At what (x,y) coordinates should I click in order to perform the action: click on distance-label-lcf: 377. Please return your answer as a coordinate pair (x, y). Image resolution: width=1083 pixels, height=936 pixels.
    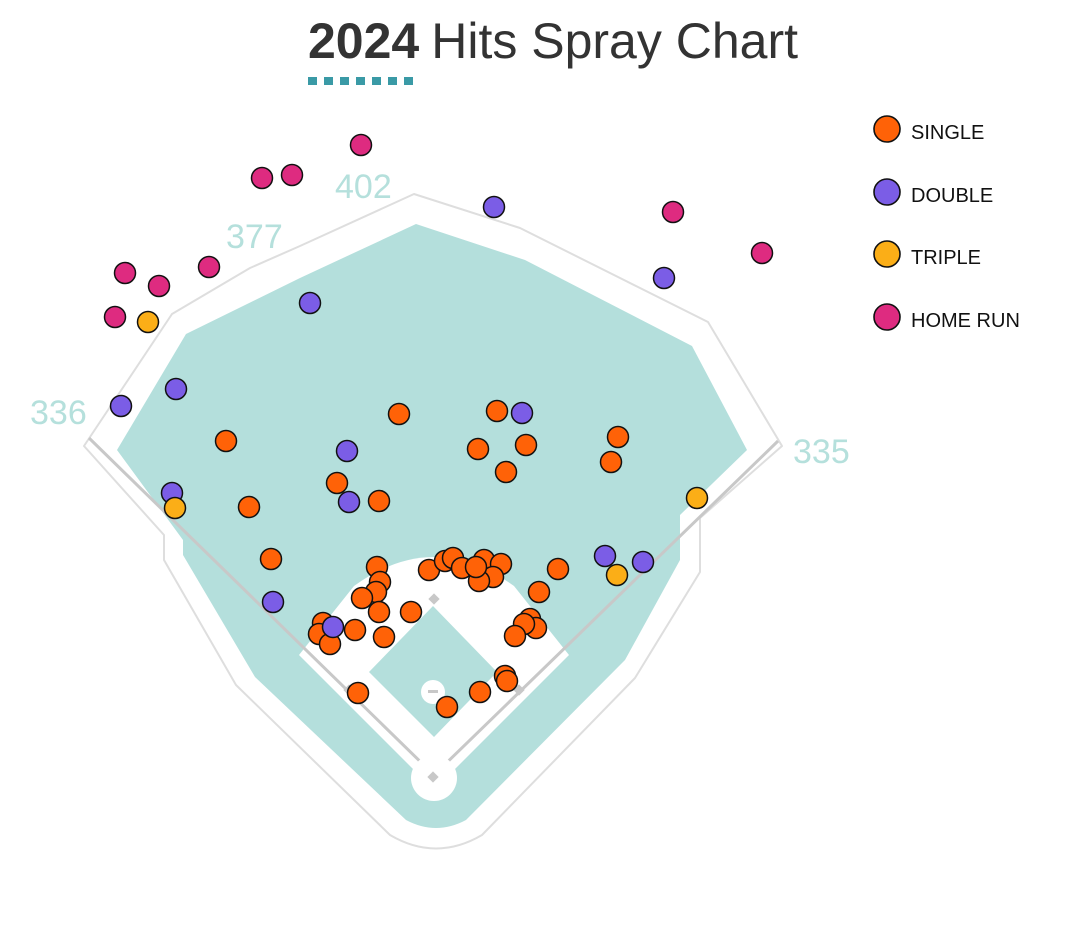
    Looking at the image, I should click on (254, 237).